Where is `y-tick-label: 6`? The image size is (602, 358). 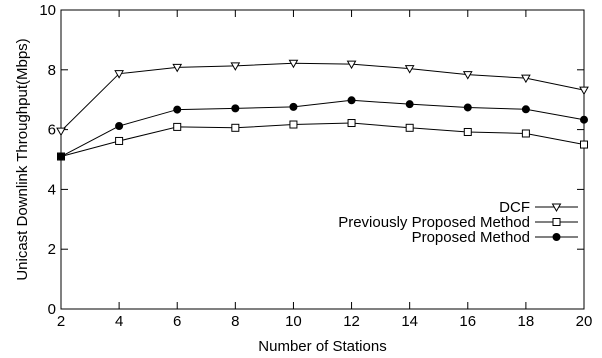
y-tick-label: 6 is located at coordinates (52, 130).